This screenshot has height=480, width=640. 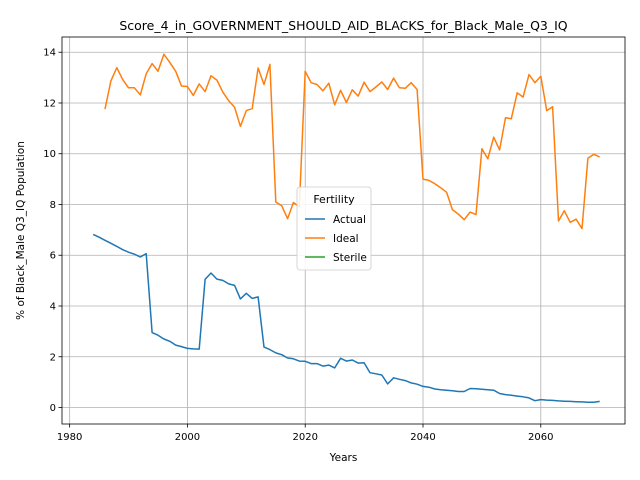 What do you see at coordinates (422, 437) in the screenshot?
I see `x-tick-label: 2040` at bounding box center [422, 437].